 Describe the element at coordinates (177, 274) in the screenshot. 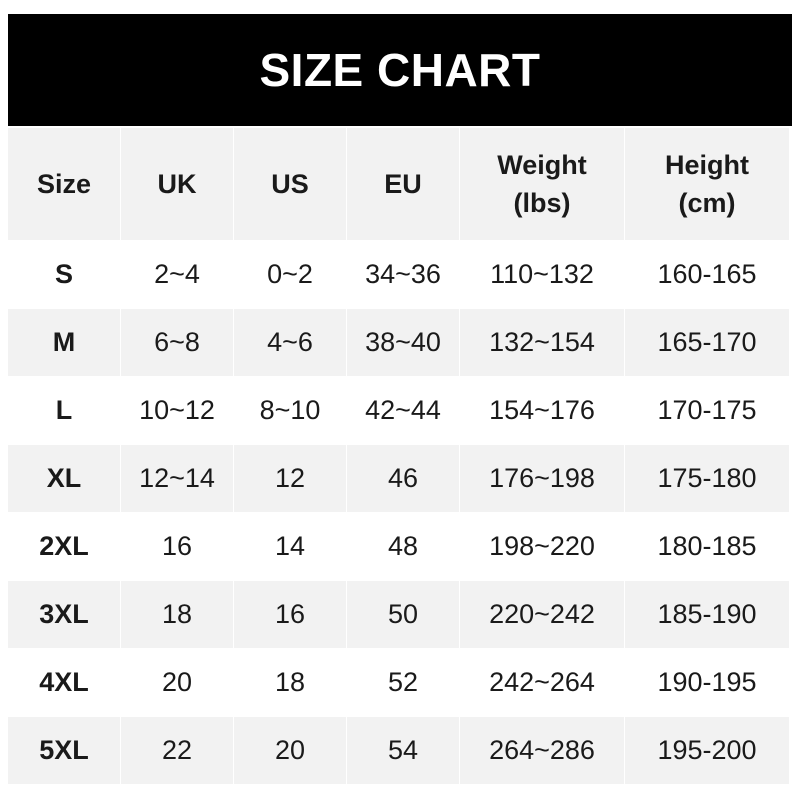

I see `table-cell: 2~4` at that location.